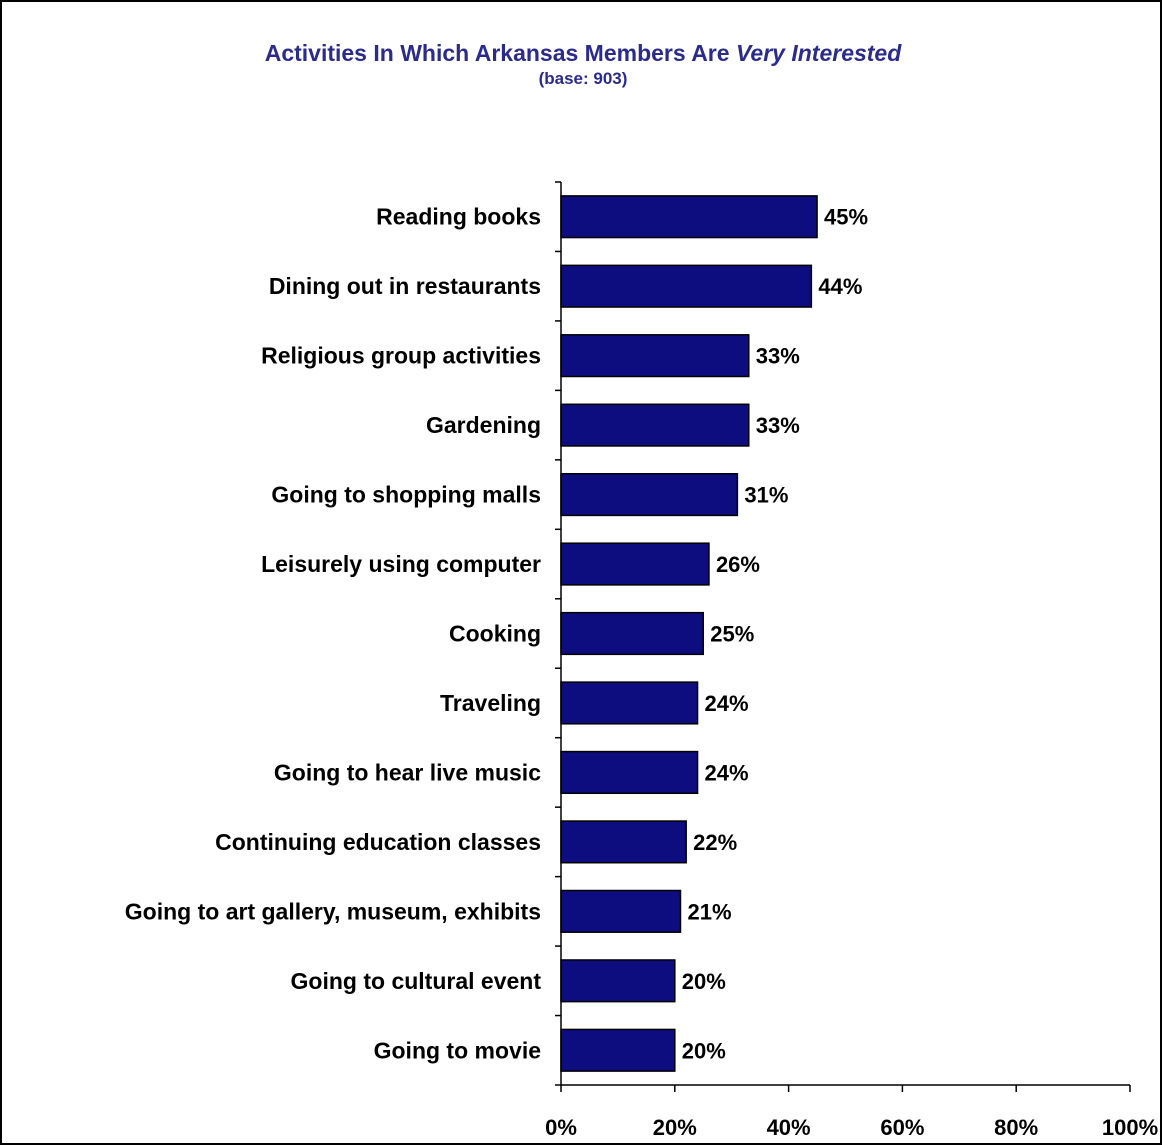  Describe the element at coordinates (490, 703) in the screenshot. I see `category-label-7: Traveling` at that location.